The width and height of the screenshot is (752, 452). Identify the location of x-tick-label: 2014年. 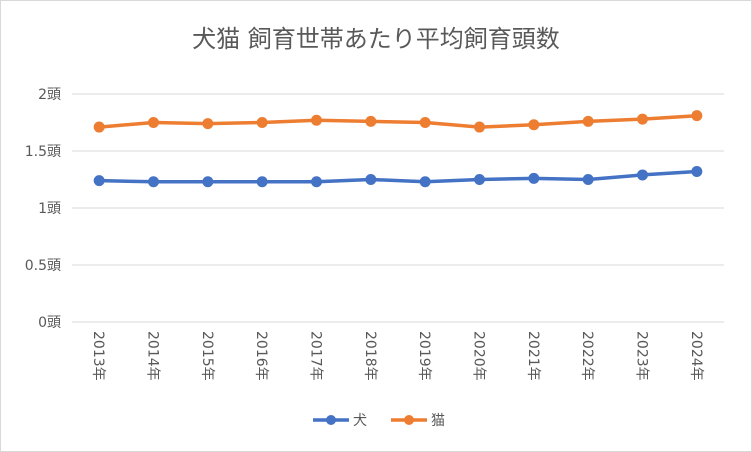
(153, 356).